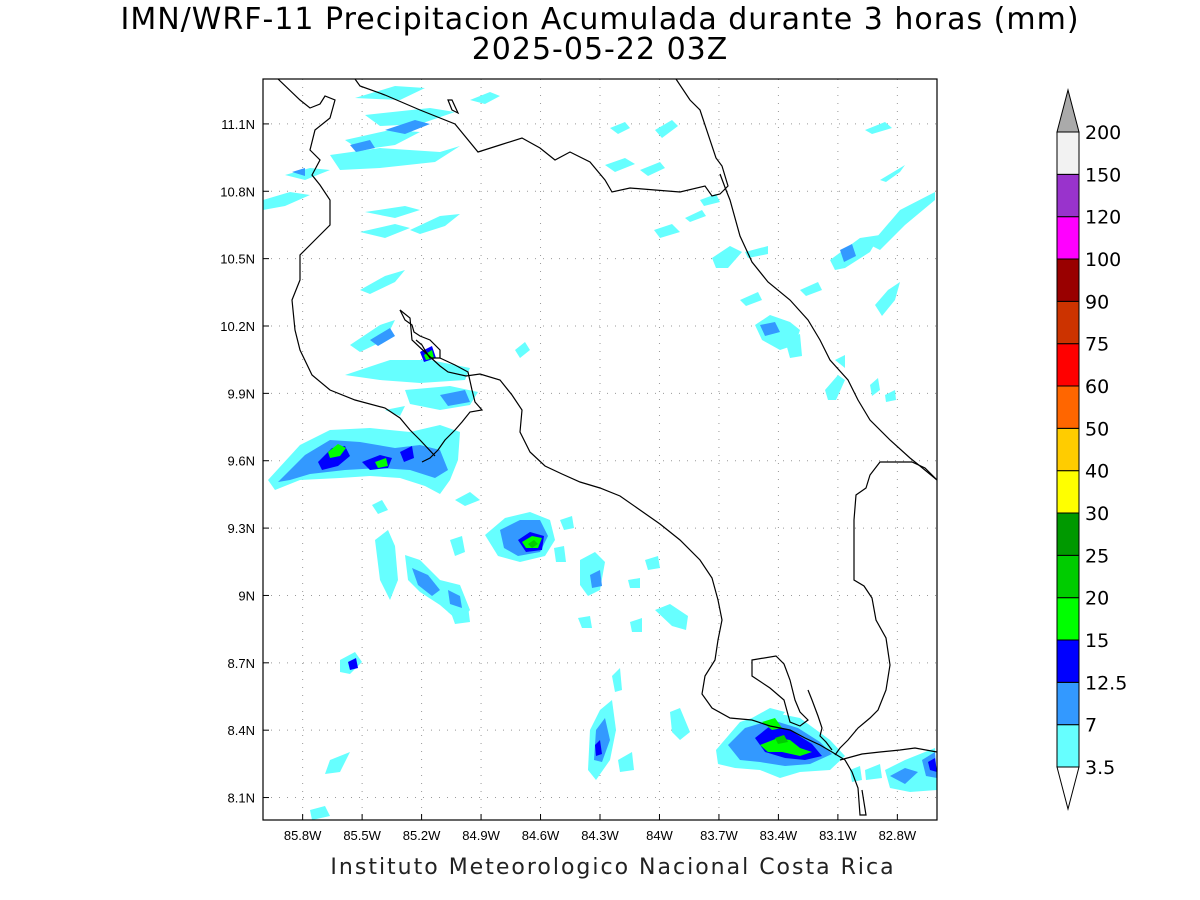 The width and height of the screenshot is (1200, 900). What do you see at coordinates (237, 191) in the screenshot?
I see `lat-tick-label: 10.8N` at bounding box center [237, 191].